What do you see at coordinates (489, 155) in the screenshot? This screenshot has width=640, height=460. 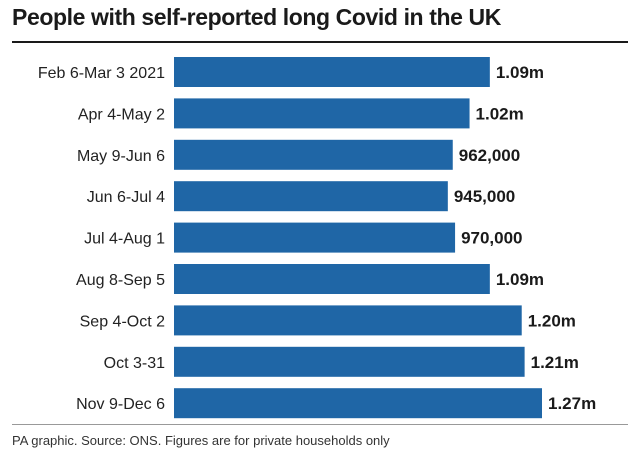 I see `value-label: 962,000` at bounding box center [489, 155].